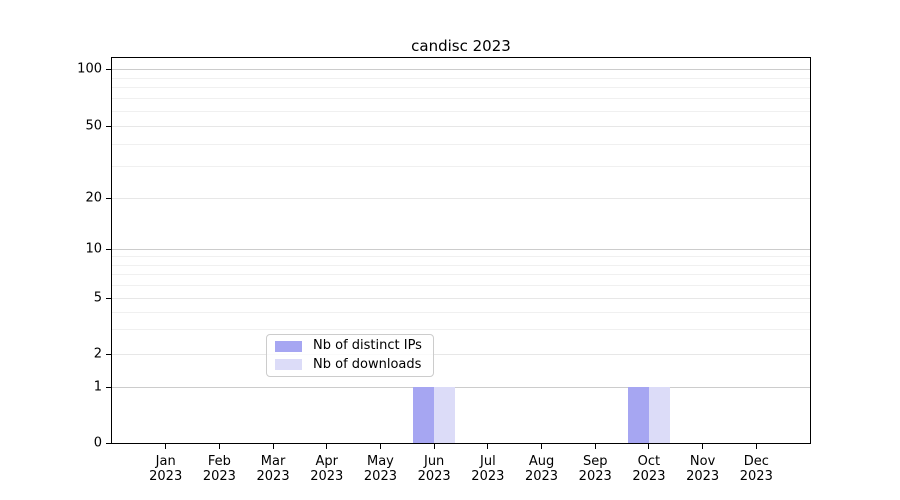 The width and height of the screenshot is (900, 500). What do you see at coordinates (756, 461) in the screenshot?
I see `x-tick-month: Dec` at bounding box center [756, 461].